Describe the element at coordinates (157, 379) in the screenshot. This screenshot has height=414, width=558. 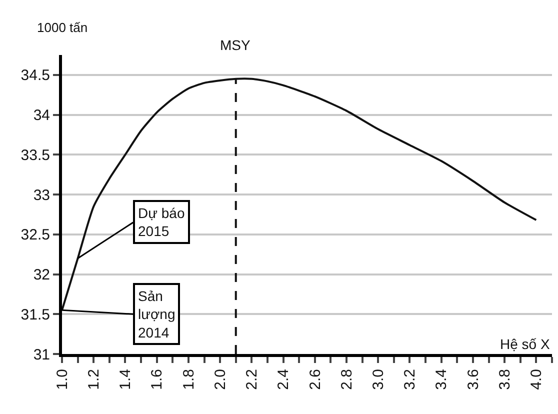
I see `x-tick-label: 1.6` at that location.